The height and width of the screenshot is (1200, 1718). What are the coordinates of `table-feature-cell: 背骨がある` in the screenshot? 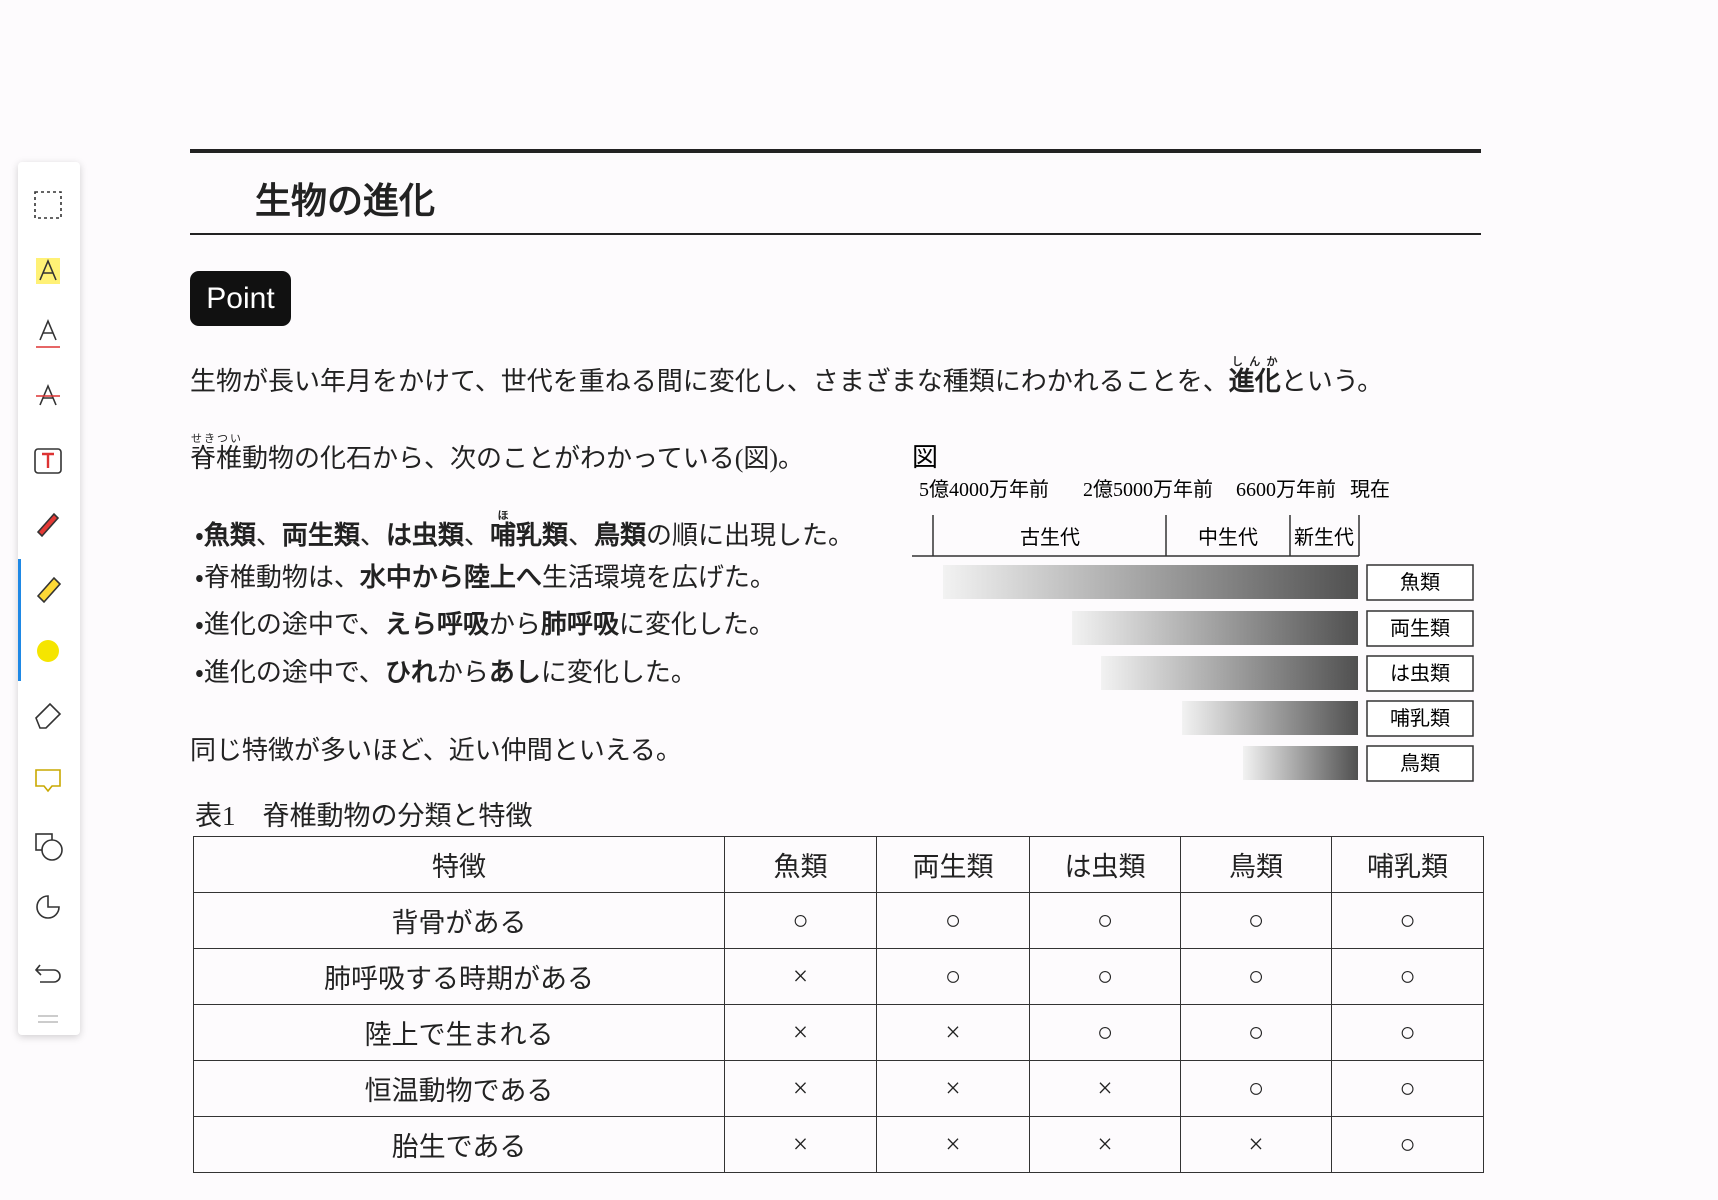 It's located at (459, 920).